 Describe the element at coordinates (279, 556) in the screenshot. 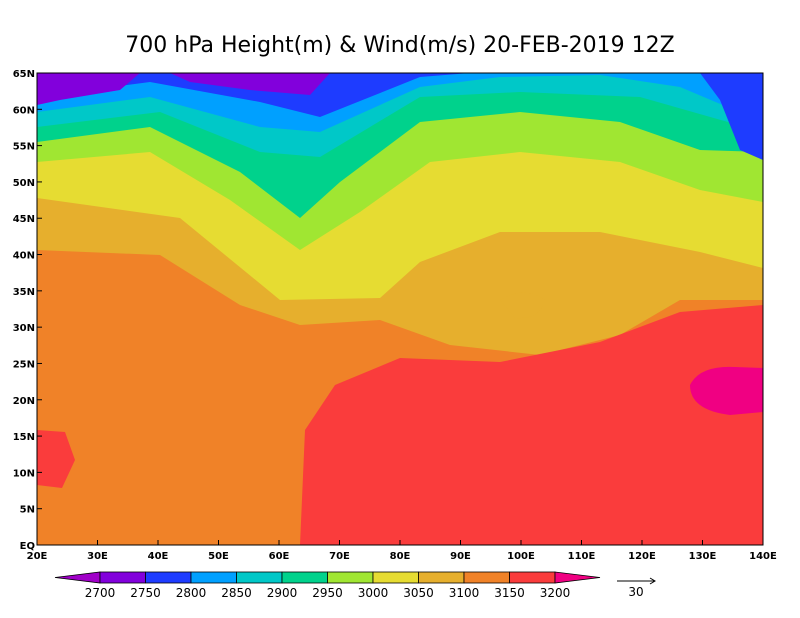

I see `x-tick-label: 60E` at that location.